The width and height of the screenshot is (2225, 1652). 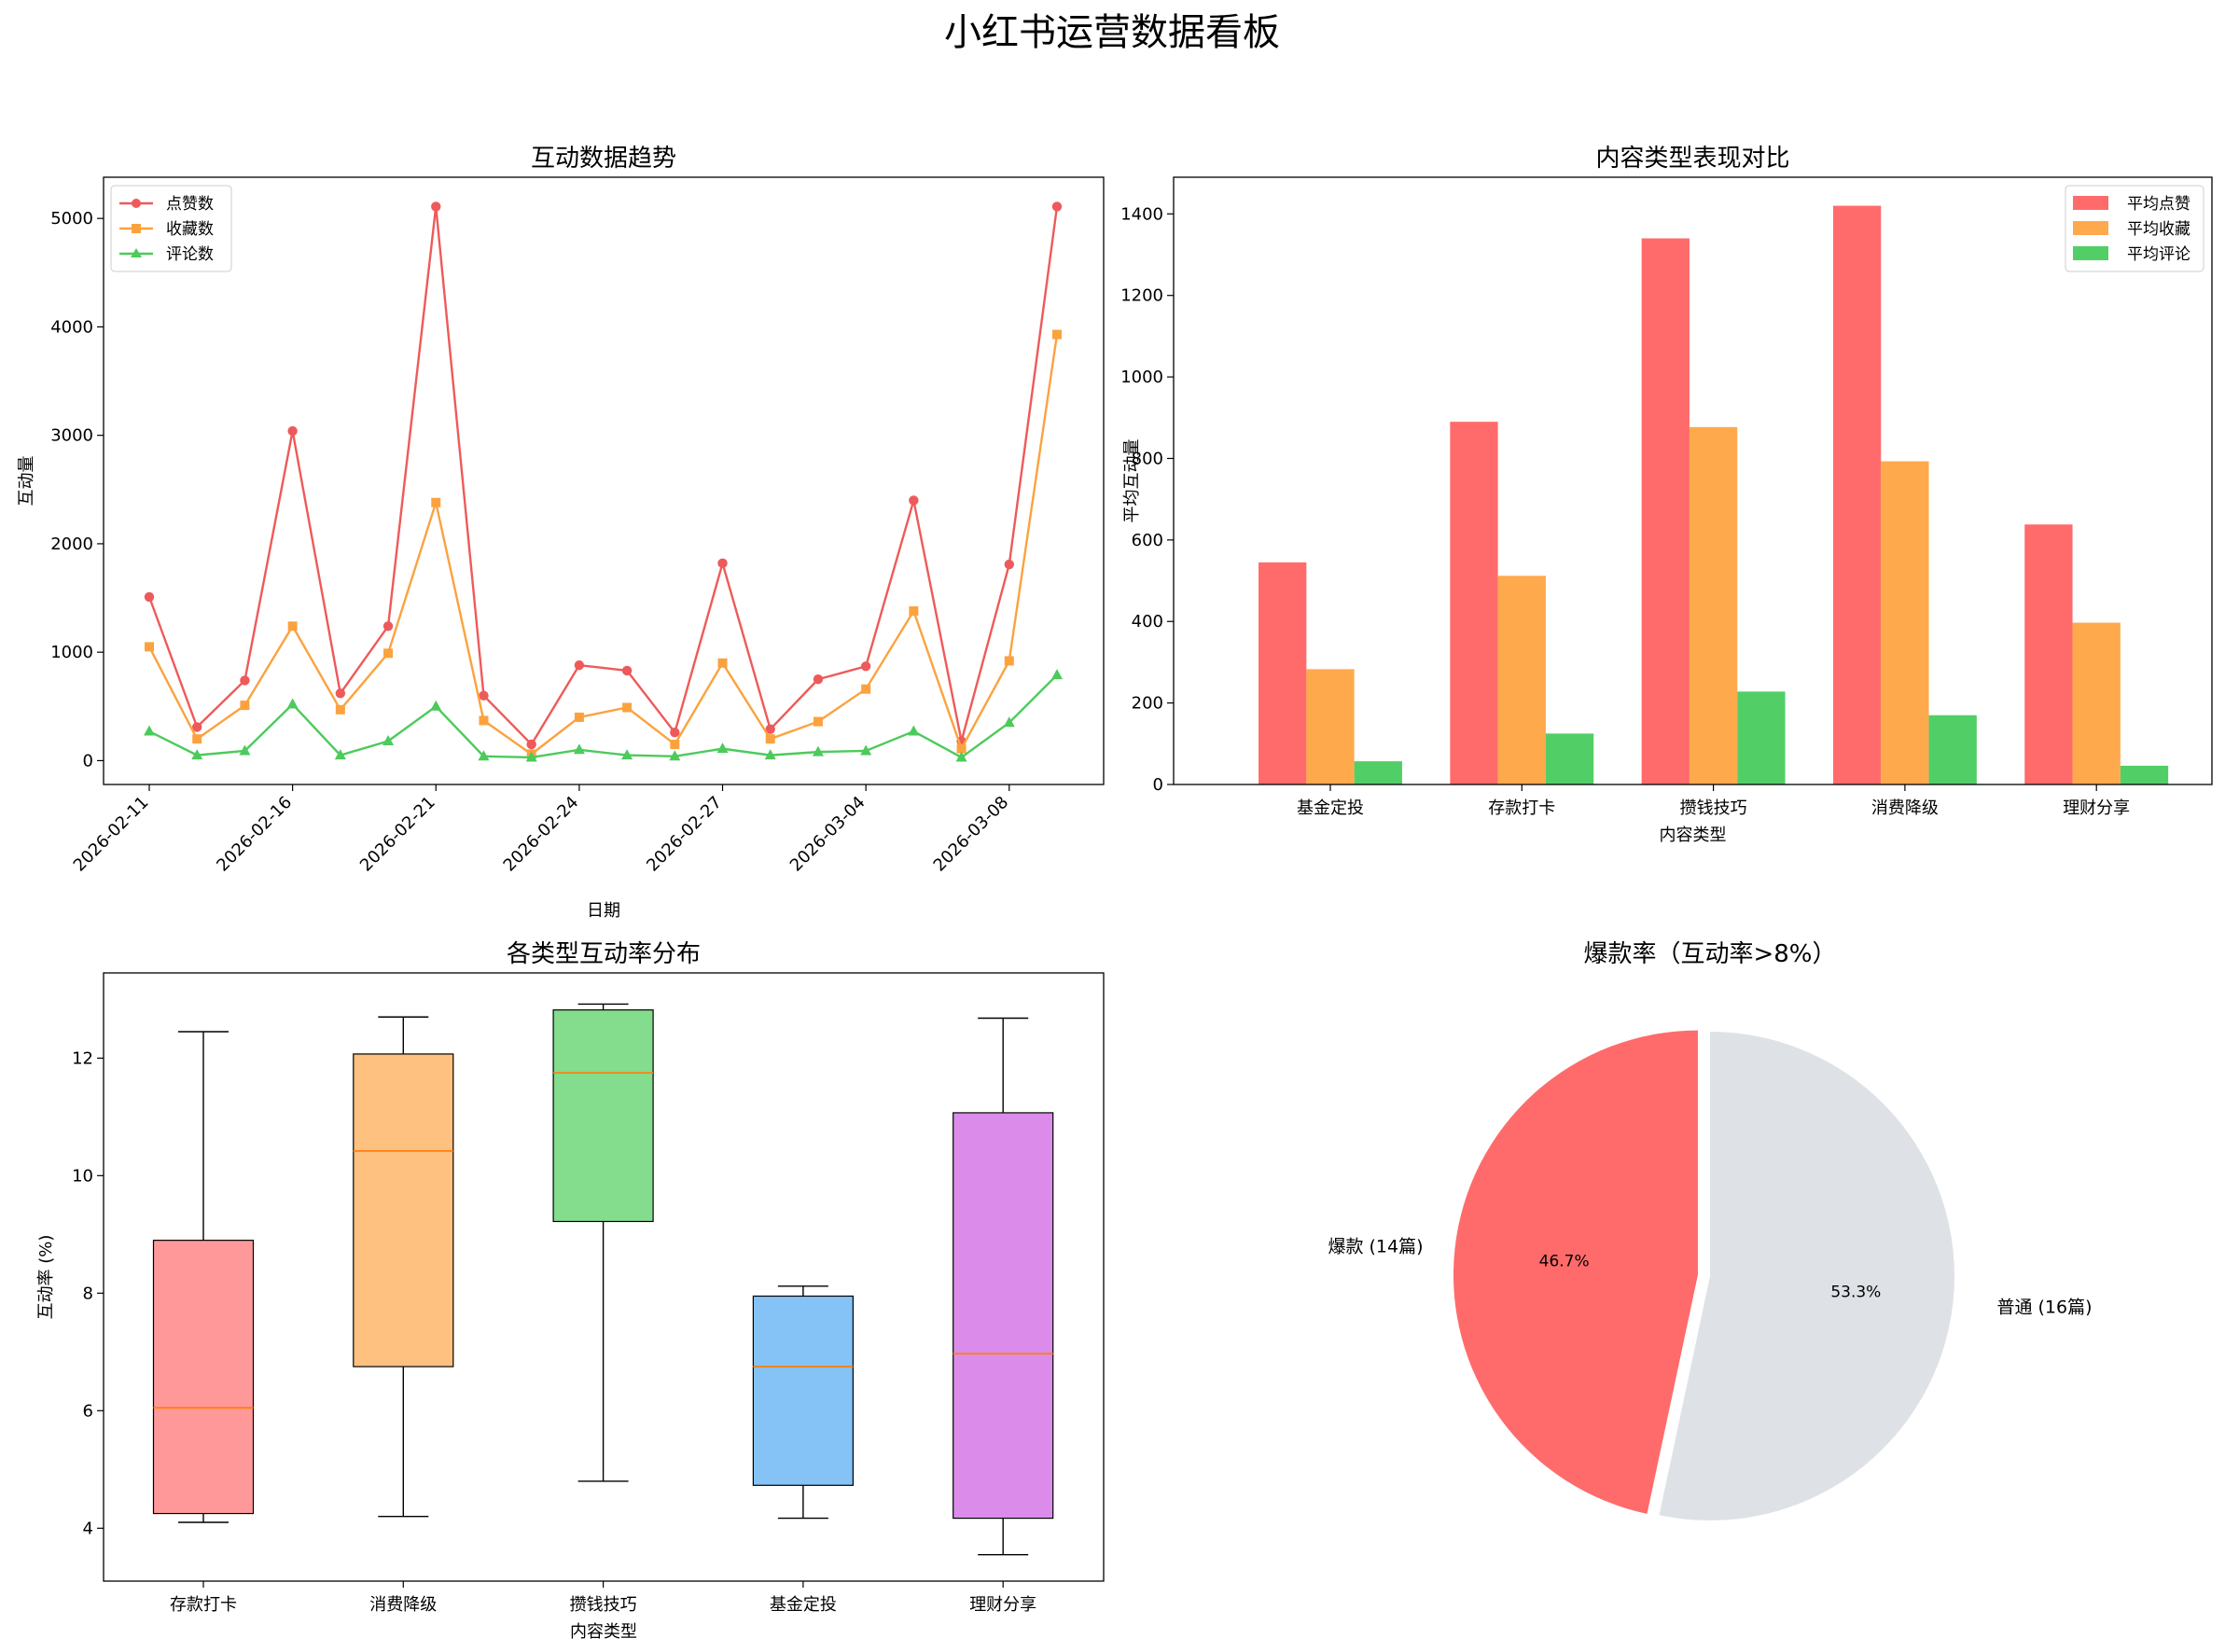 I want to click on y-tick-label: 0, so click(x=88, y=761).